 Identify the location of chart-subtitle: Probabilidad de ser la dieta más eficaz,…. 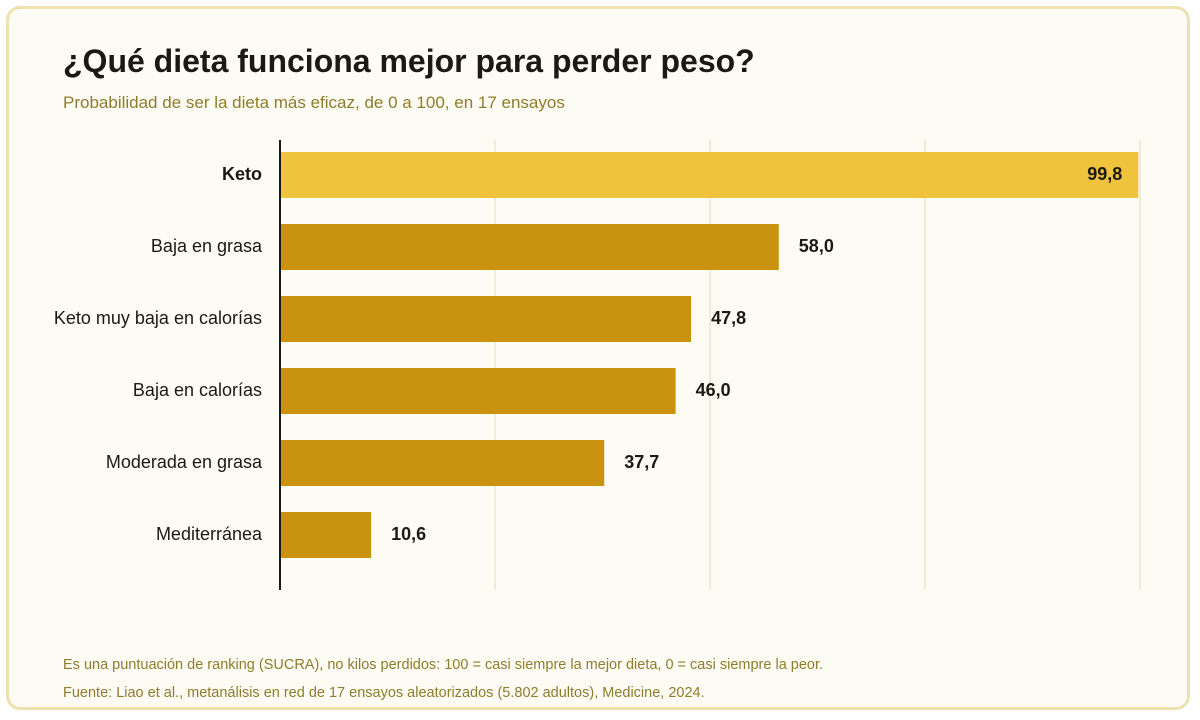
(314, 102).